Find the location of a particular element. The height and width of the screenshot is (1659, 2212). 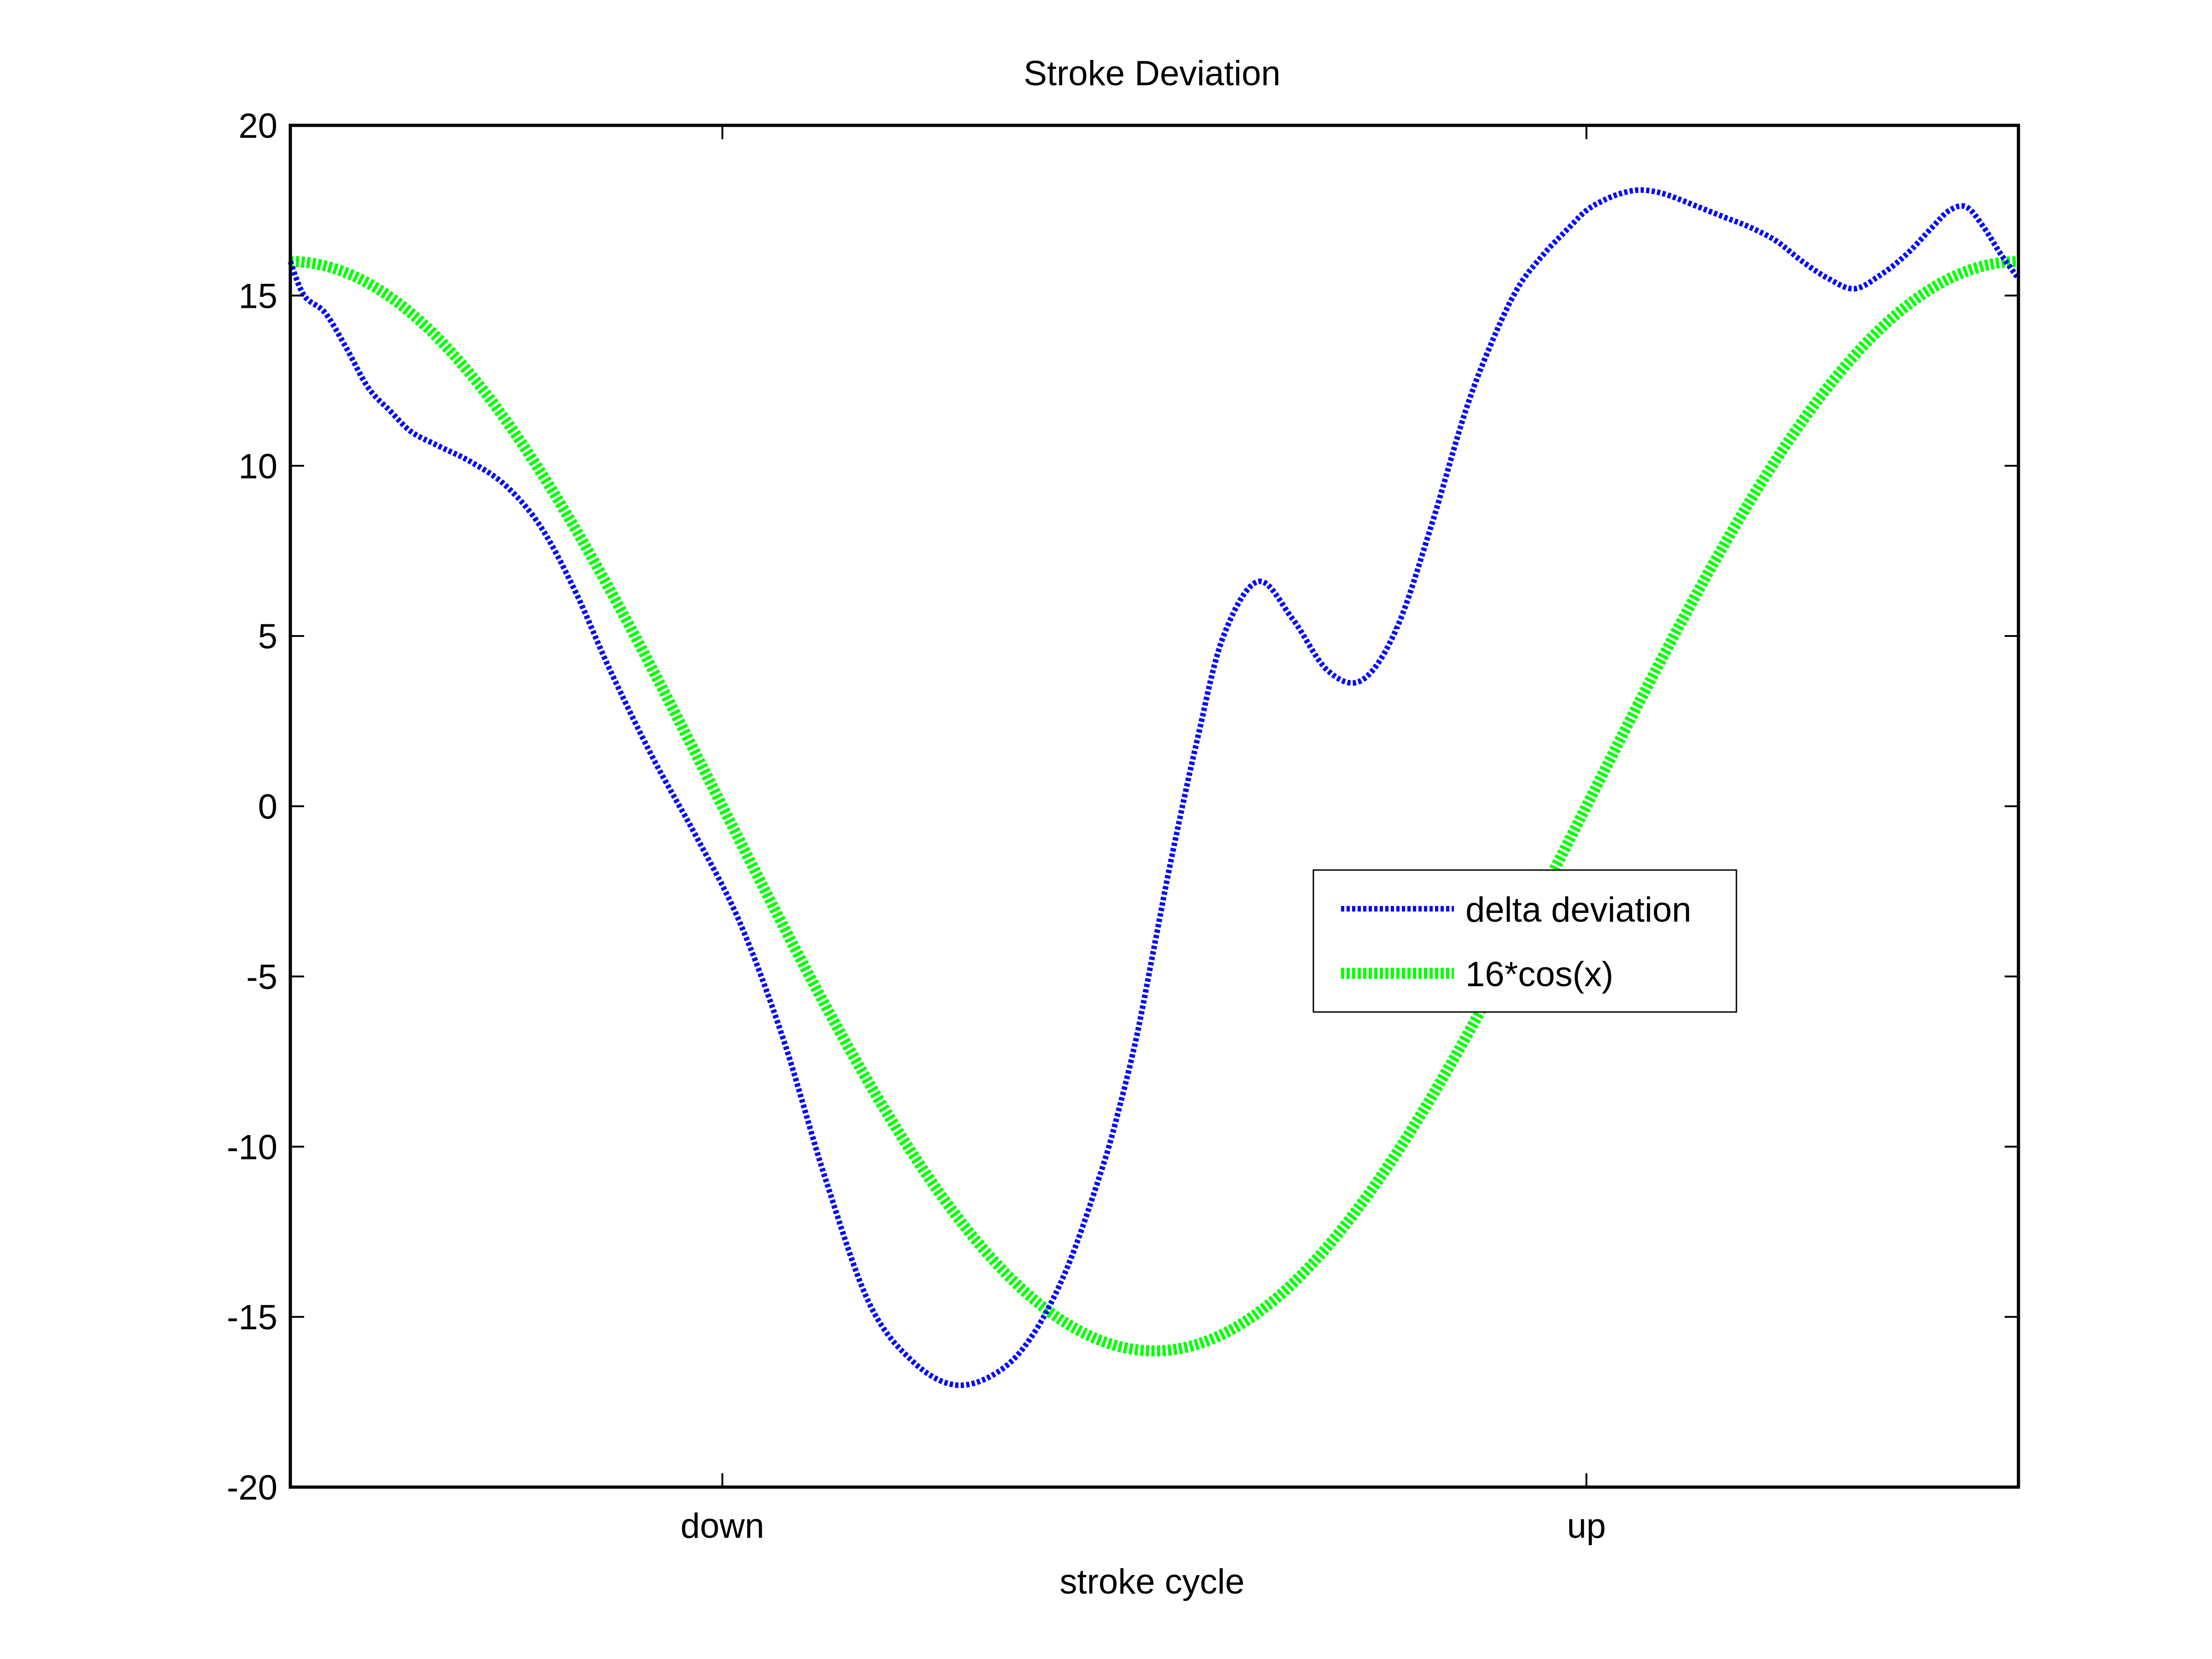

x-tick-label: down is located at coordinates (723, 1526).